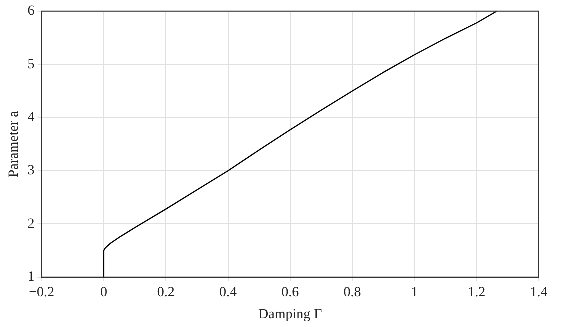  Describe the element at coordinates (42, 292) in the screenshot. I see `x-tick-label: −0.2` at that location.